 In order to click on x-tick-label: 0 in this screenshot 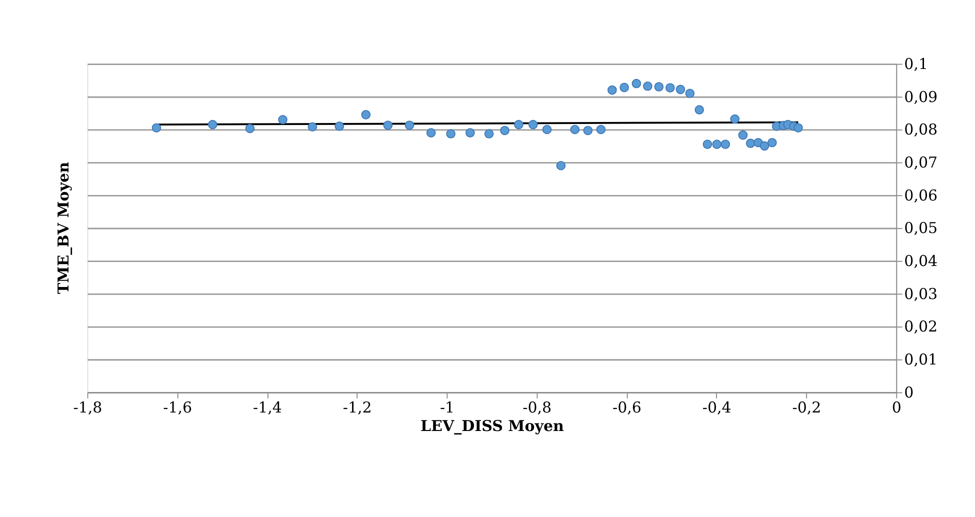, I will do `click(897, 407)`.